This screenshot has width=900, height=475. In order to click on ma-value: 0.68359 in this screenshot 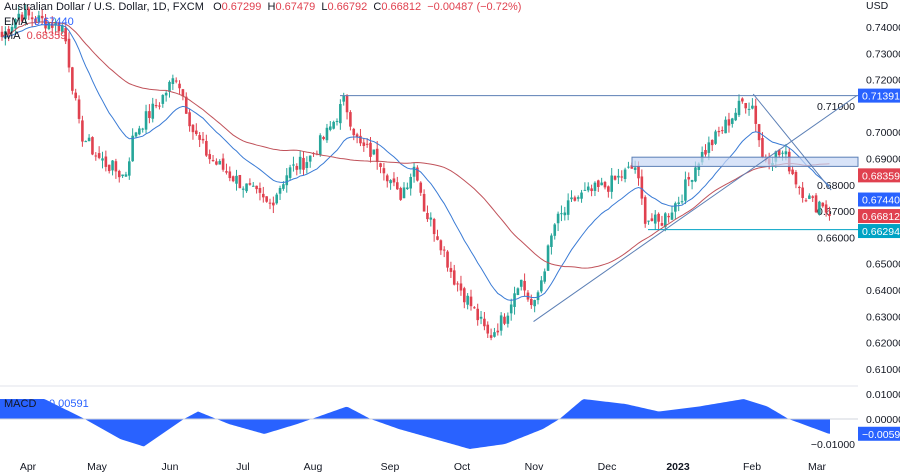, I will do `click(46, 36)`.